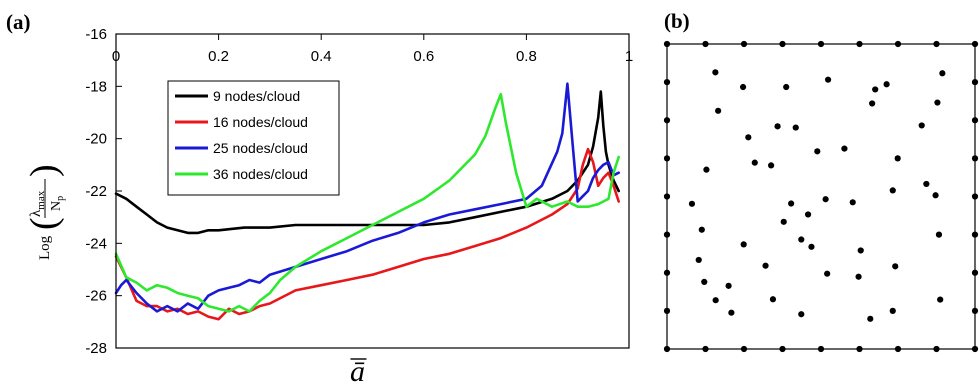  What do you see at coordinates (36, 213) in the screenshot?
I see `y-axis-label-lambda: λ` at bounding box center [36, 213].